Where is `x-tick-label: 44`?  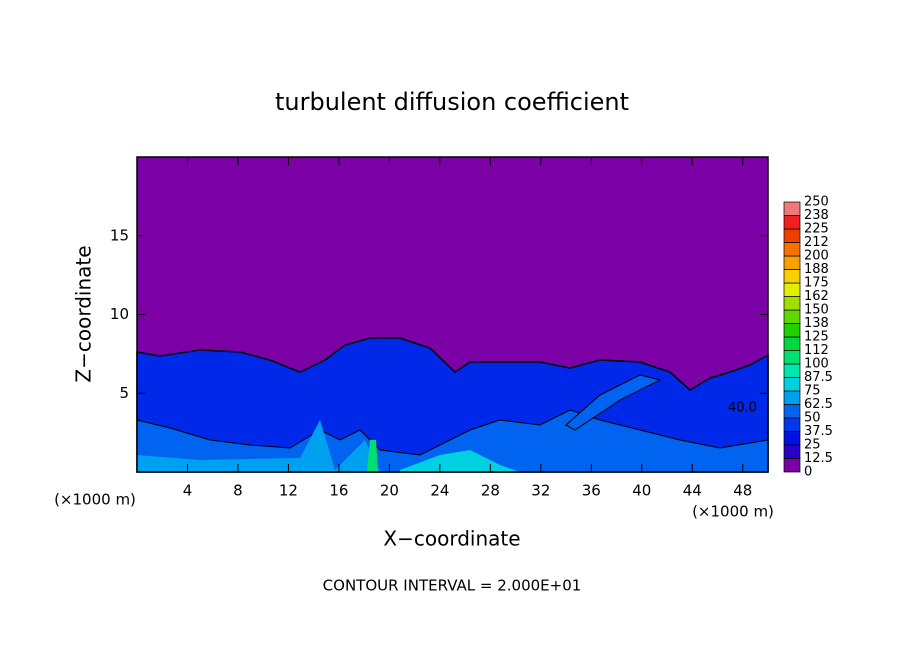 x-tick-label: 44 is located at coordinates (692, 491).